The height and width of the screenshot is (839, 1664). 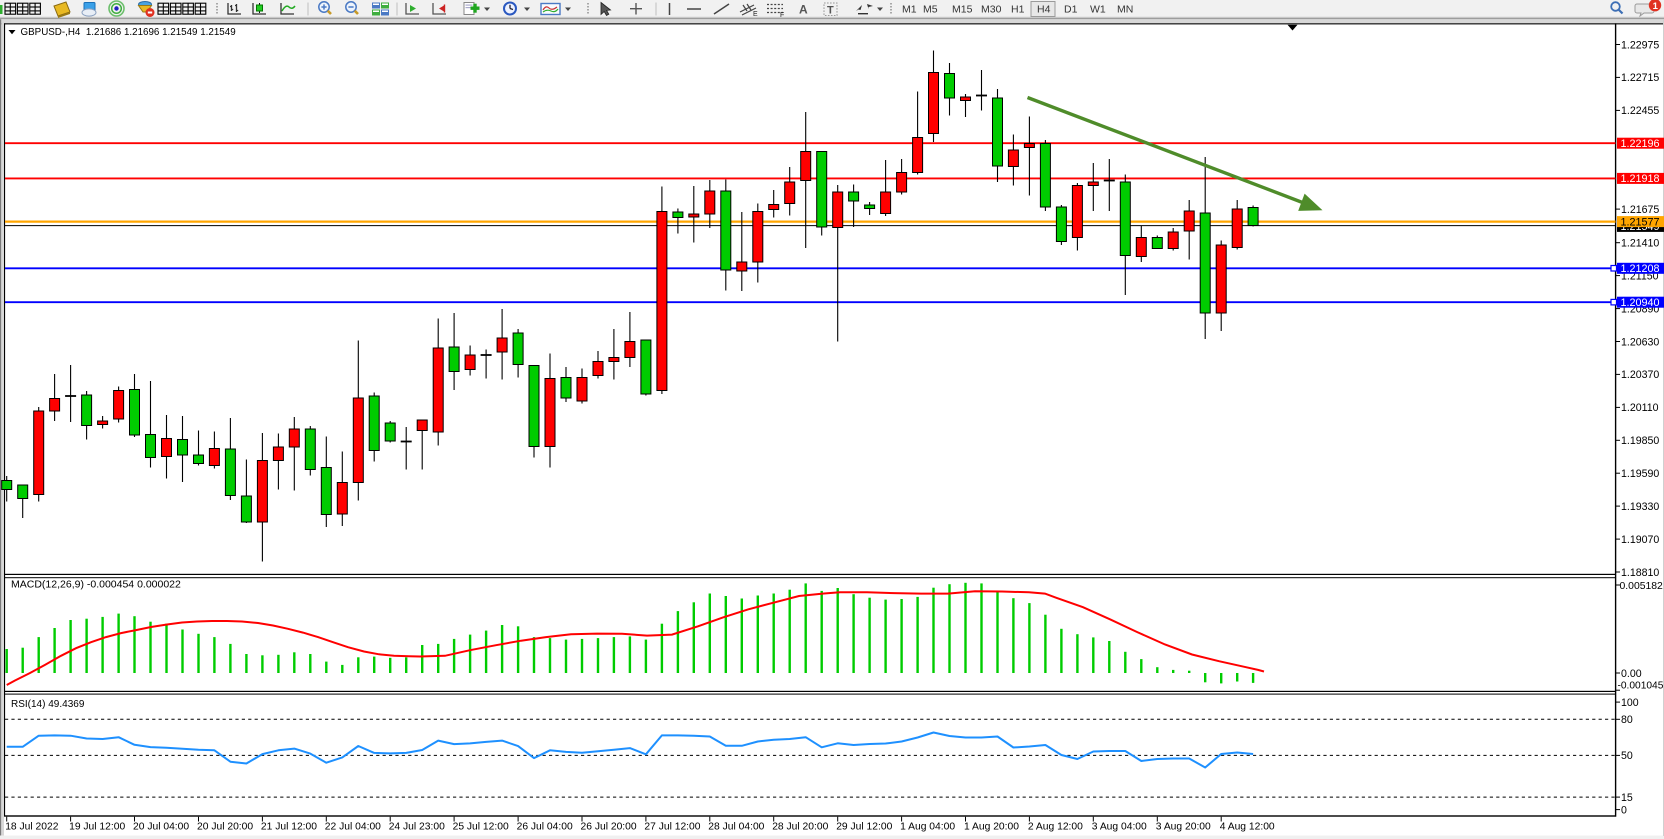 What do you see at coordinates (1183, 826) in the screenshot?
I see `svg-text: 3 Aug 20:00` at bounding box center [1183, 826].